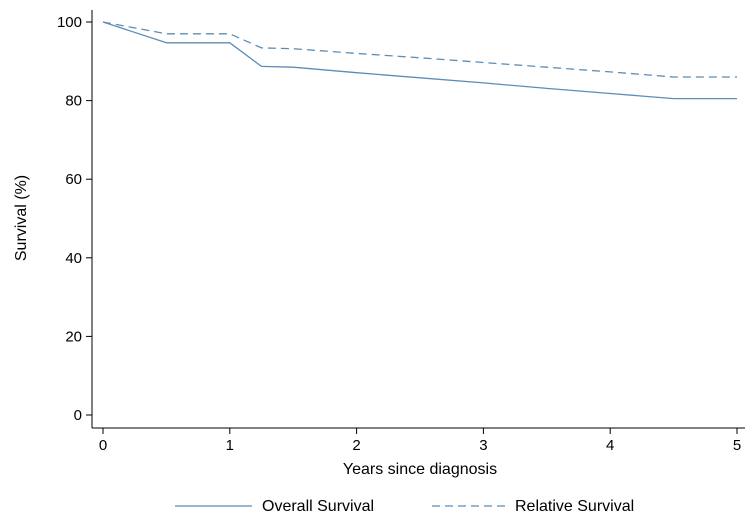 Image resolution: width=749 pixels, height=527 pixels. Describe the element at coordinates (418, 440) in the screenshot. I see `x-axis: 0 1 2 3 4 5` at that location.